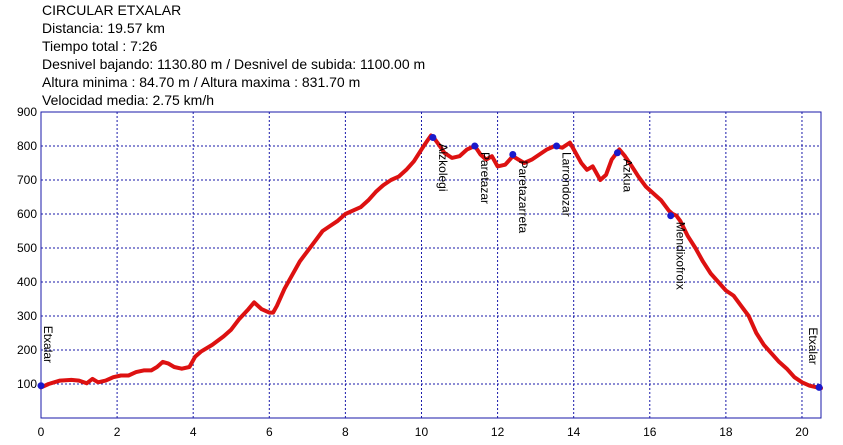  I want to click on waypoint-marker: Aizkolegi, so click(439, 163).